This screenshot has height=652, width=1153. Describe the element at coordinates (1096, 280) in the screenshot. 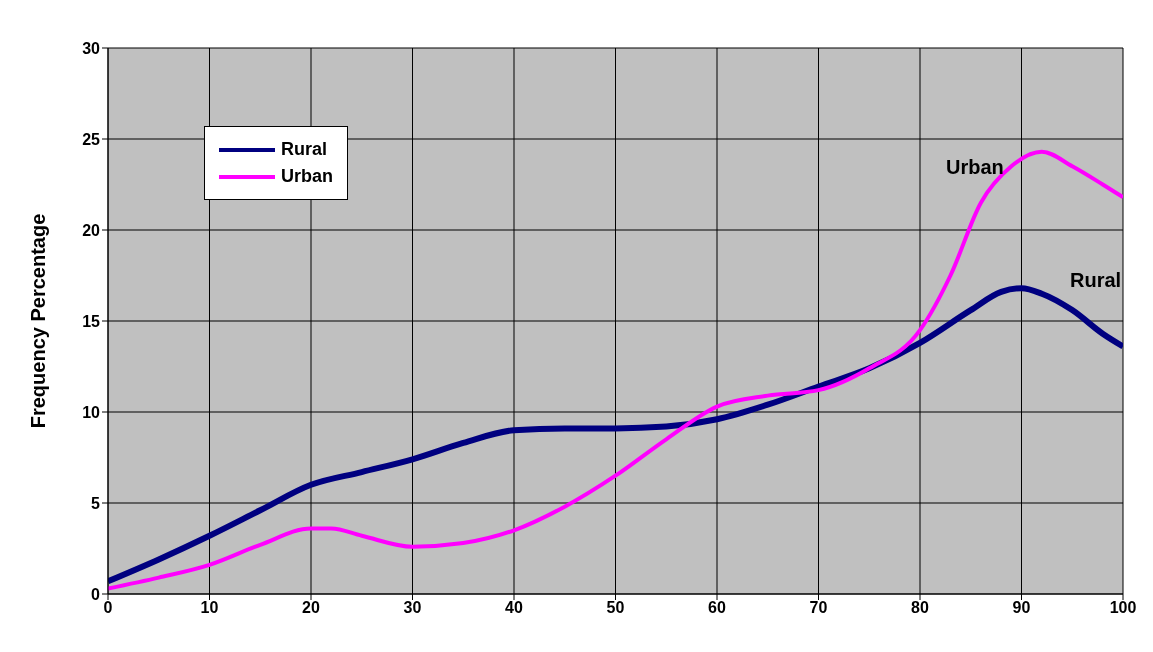

I see `annotation: Rural` at that location.